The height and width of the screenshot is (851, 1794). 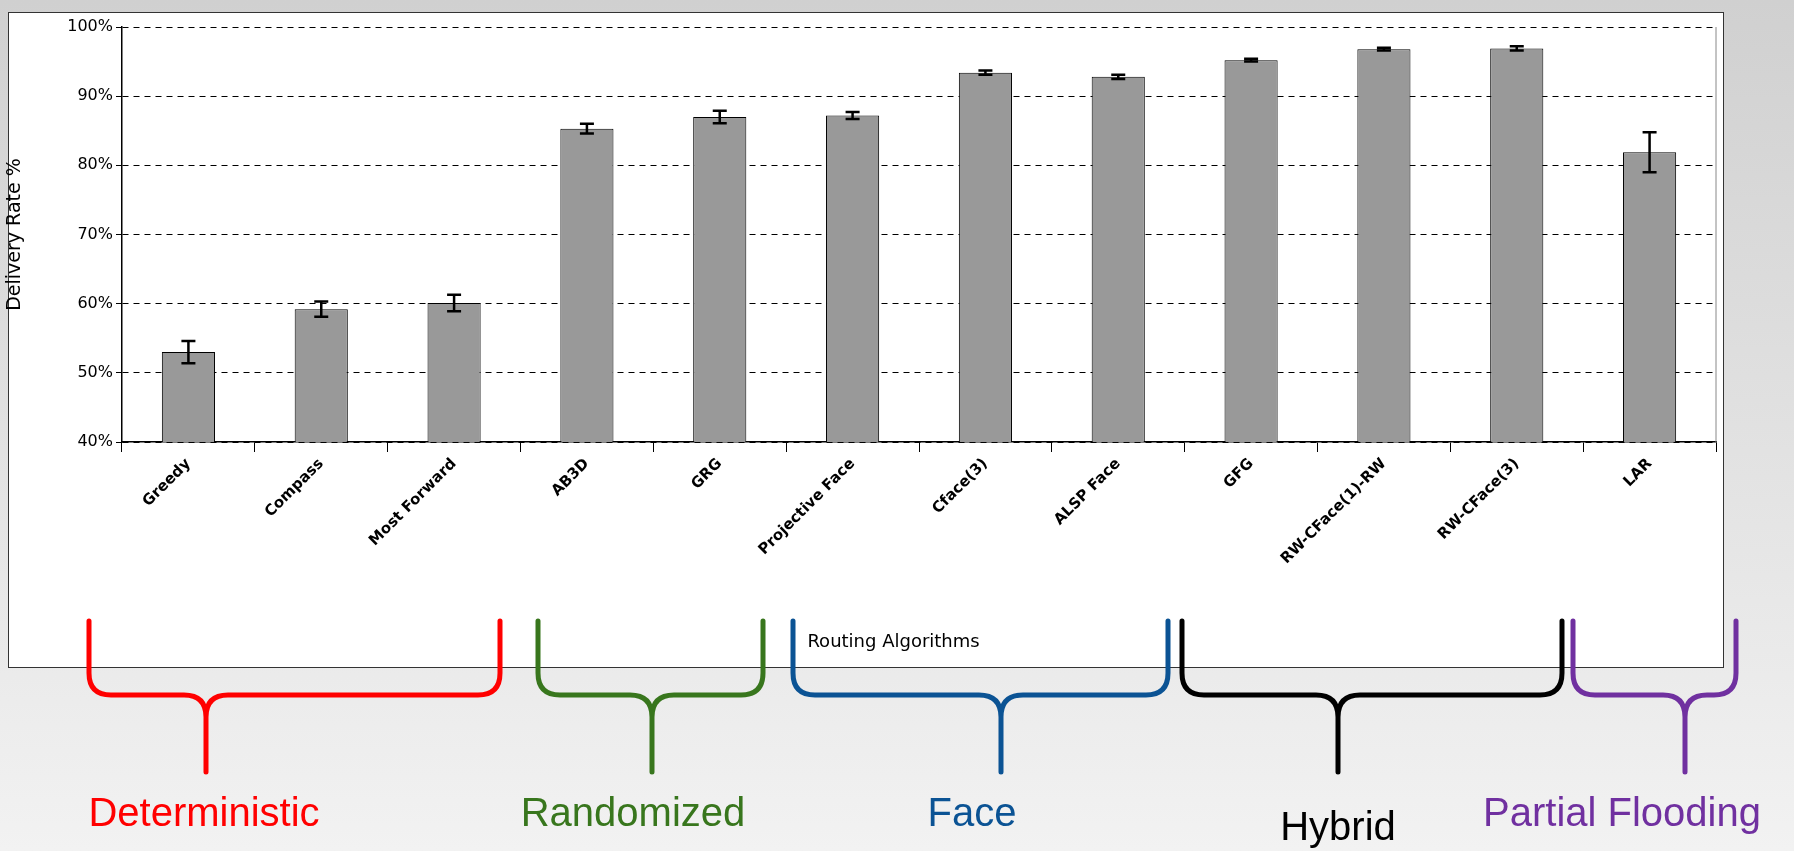 I want to click on y-tick-label: 90%, so click(x=95, y=95).